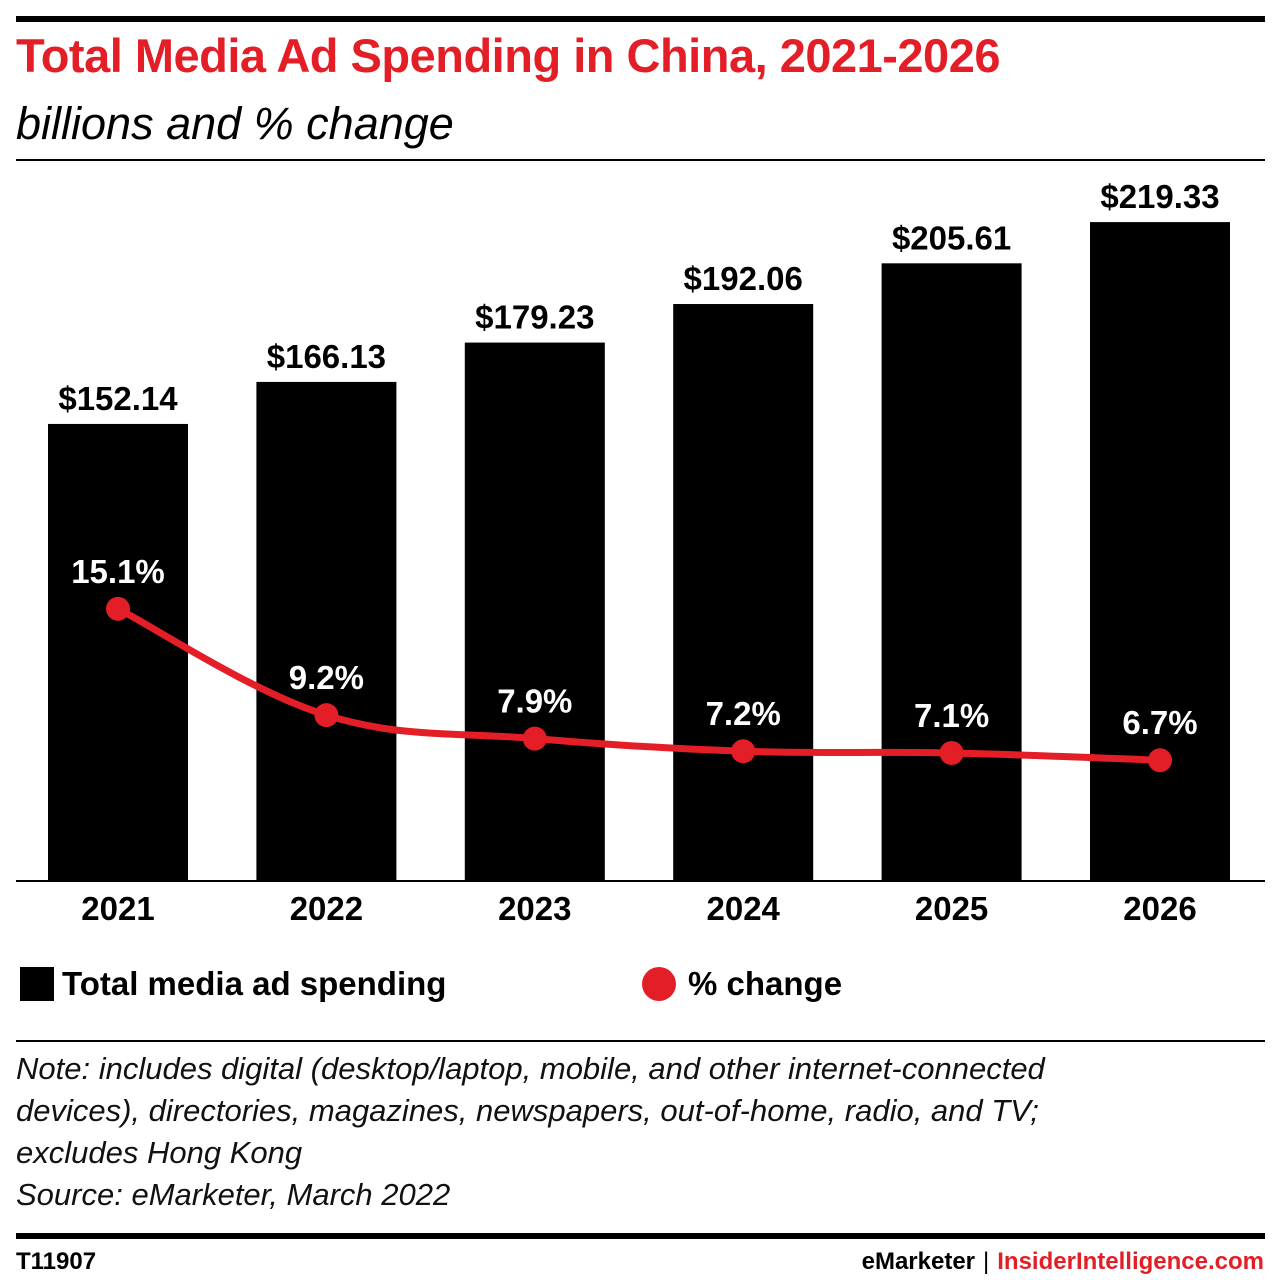 Image resolution: width=1280 pixels, height=1280 pixels. Describe the element at coordinates (326, 715) in the screenshot. I see `percent-change-point-2022` at that location.